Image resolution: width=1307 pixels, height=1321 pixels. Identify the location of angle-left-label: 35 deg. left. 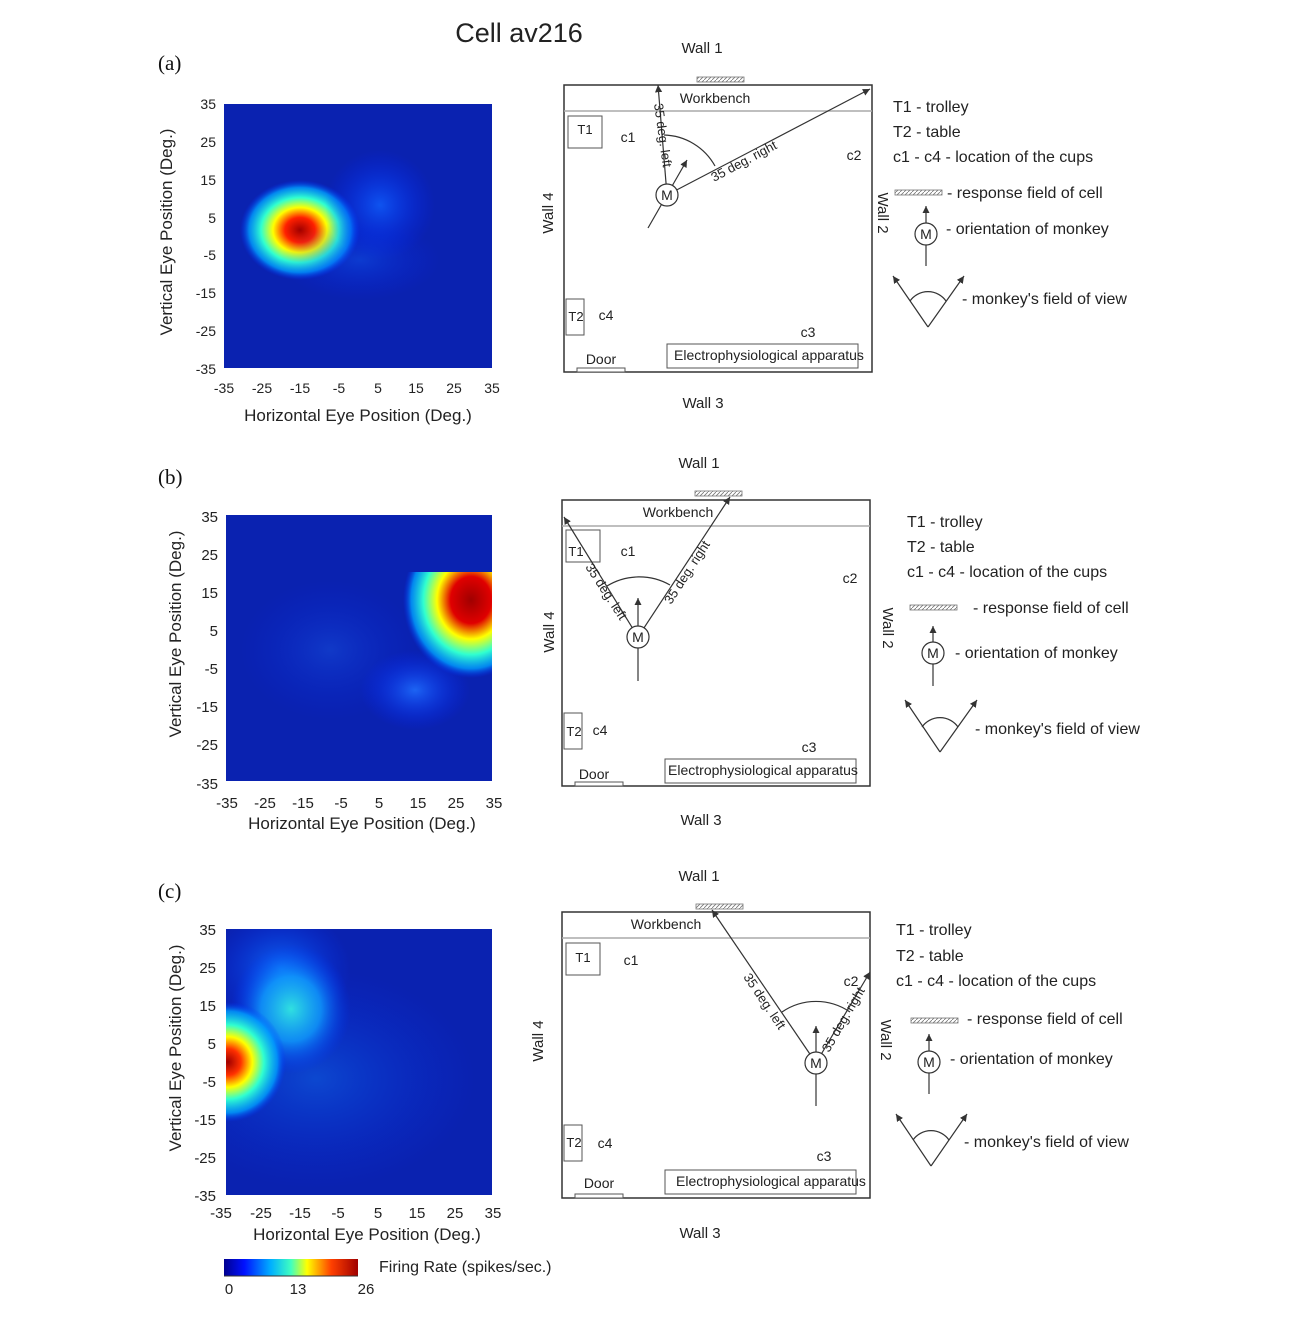
(606, 591).